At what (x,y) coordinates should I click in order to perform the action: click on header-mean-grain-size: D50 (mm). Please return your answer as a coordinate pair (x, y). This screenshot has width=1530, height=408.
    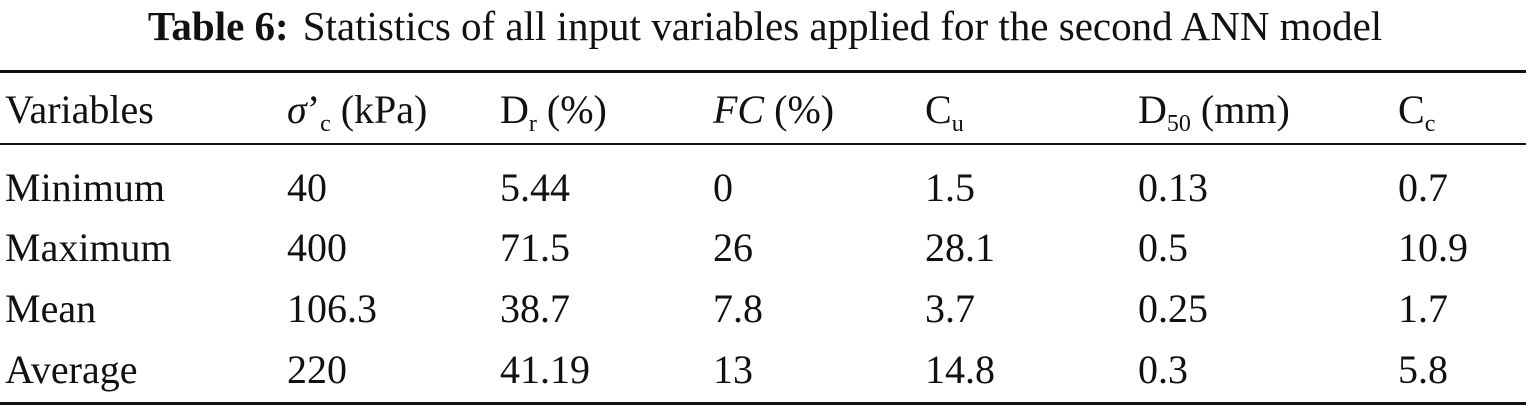
    Looking at the image, I should click on (1214, 113).